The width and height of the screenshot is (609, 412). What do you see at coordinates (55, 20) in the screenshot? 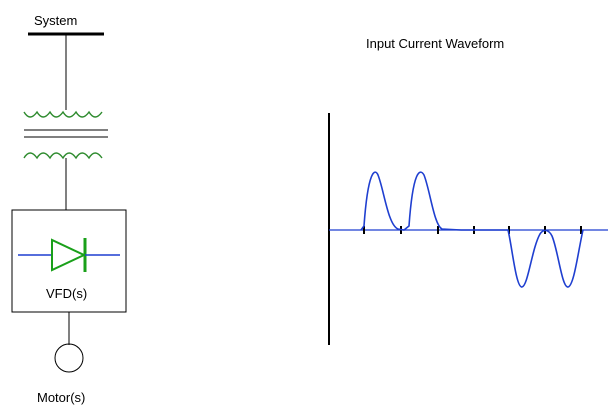
I see `system-label: System` at bounding box center [55, 20].